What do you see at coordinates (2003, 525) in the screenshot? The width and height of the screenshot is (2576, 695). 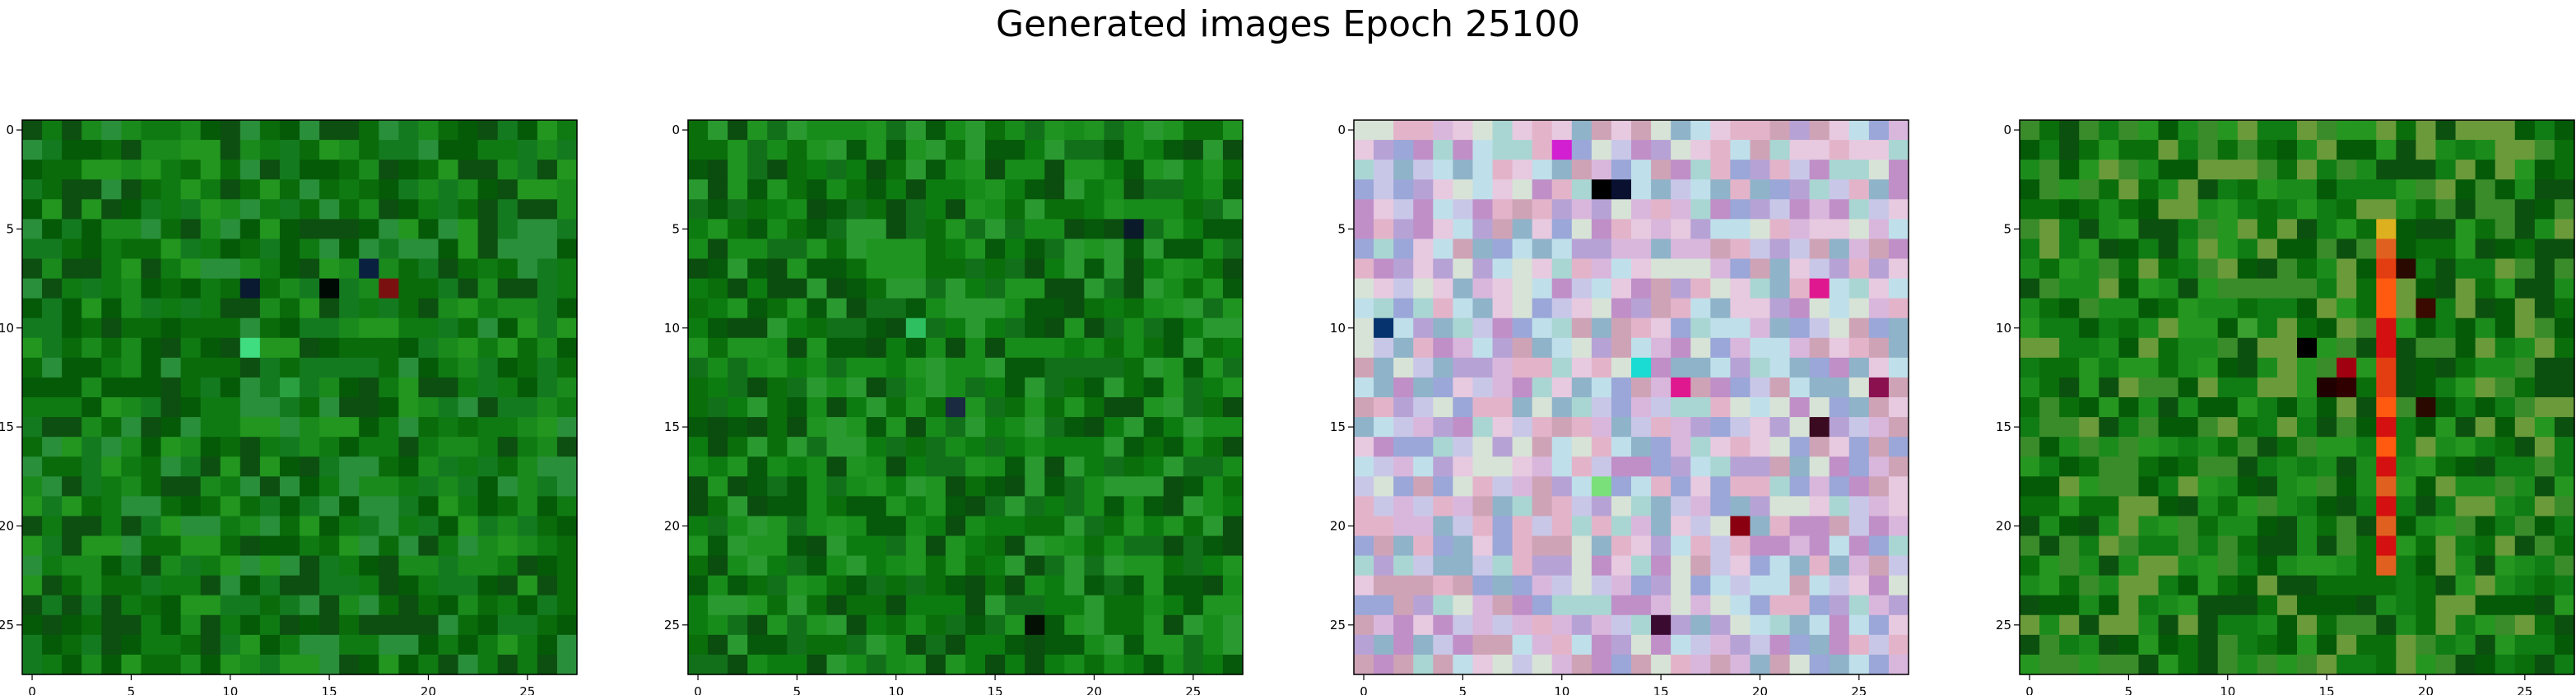 I see `y-tick-label: 20` at bounding box center [2003, 525].